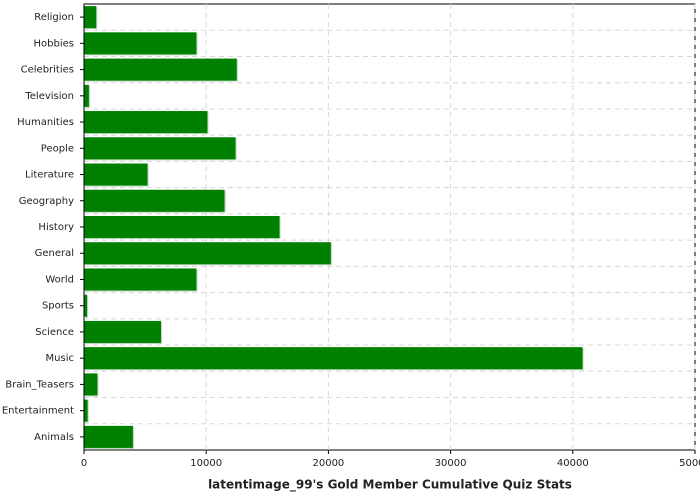  Describe the element at coordinates (451, 463) in the screenshot. I see `x-tick-label: 30000` at that location.